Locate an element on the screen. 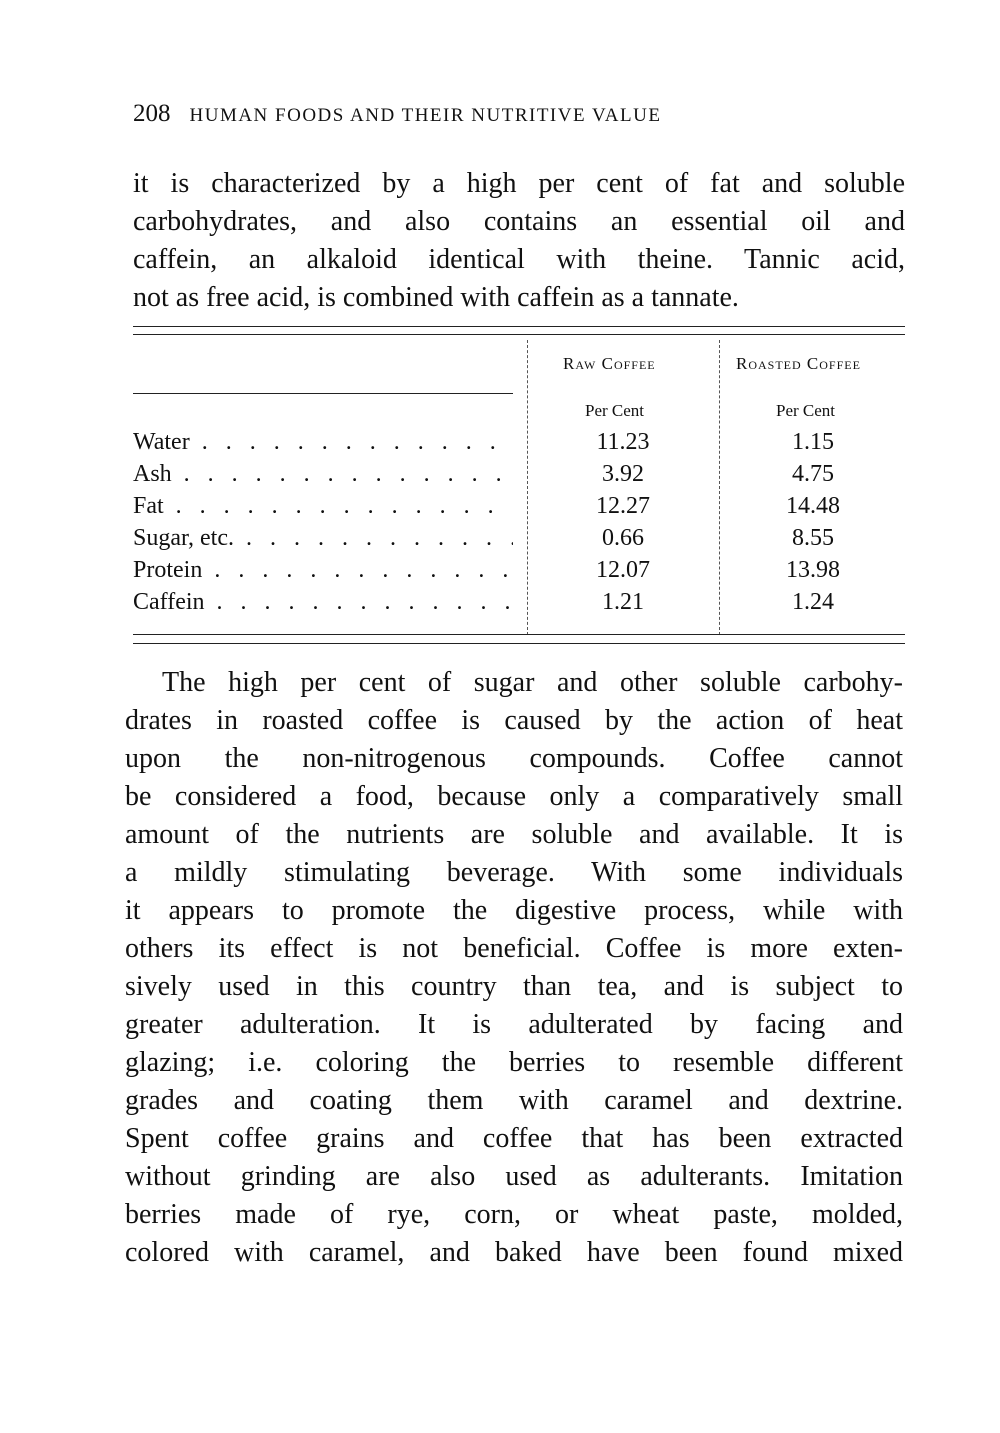 The width and height of the screenshot is (1000, 1433). column-header-raw: Raw Coffee is located at coordinates (609, 363).